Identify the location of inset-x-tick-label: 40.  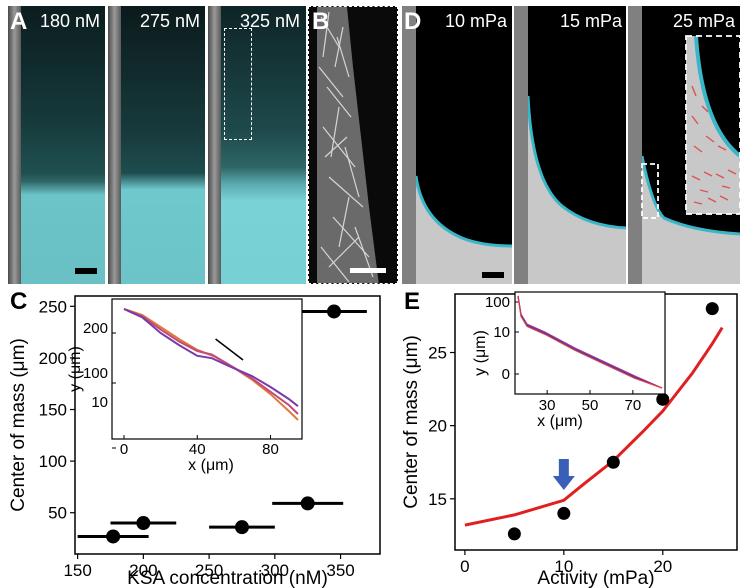
(197, 449).